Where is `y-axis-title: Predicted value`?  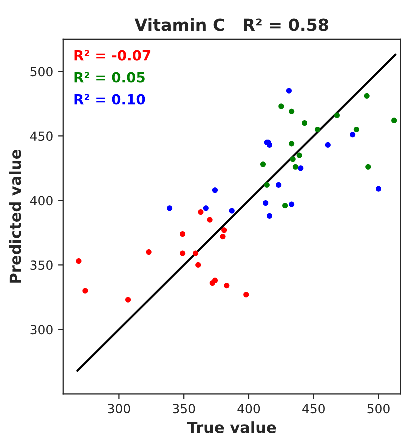 y-axis-title: Predicted value is located at coordinates (15, 216).